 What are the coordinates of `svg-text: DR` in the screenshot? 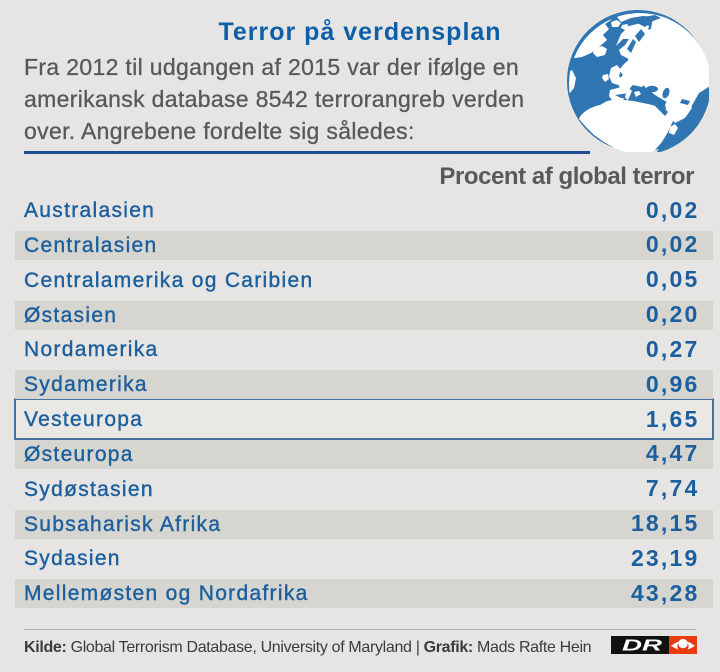 It's located at (642, 646).